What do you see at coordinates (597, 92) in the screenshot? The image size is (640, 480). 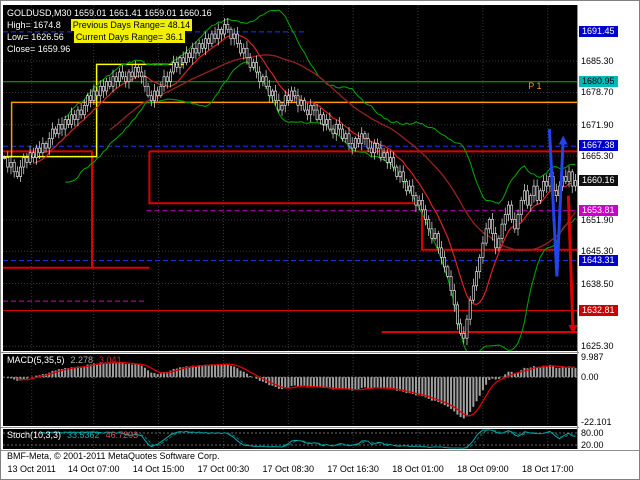 I see `price-tick: 1678.70` at bounding box center [597, 92].